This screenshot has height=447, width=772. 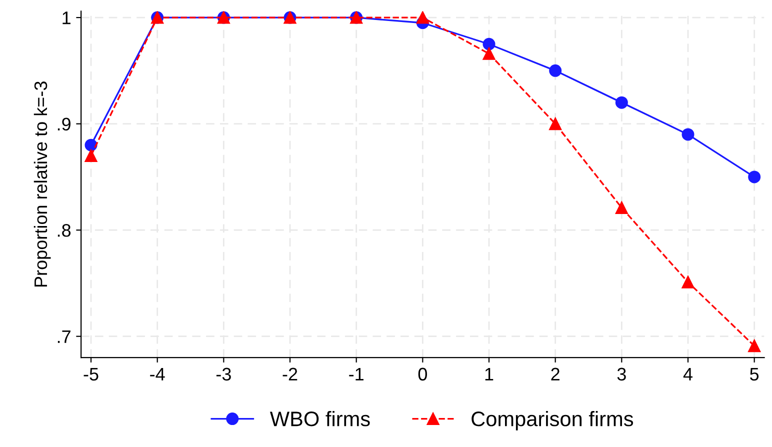 What do you see at coordinates (356, 374) in the screenshot?
I see `x-tick-label: -1` at bounding box center [356, 374].